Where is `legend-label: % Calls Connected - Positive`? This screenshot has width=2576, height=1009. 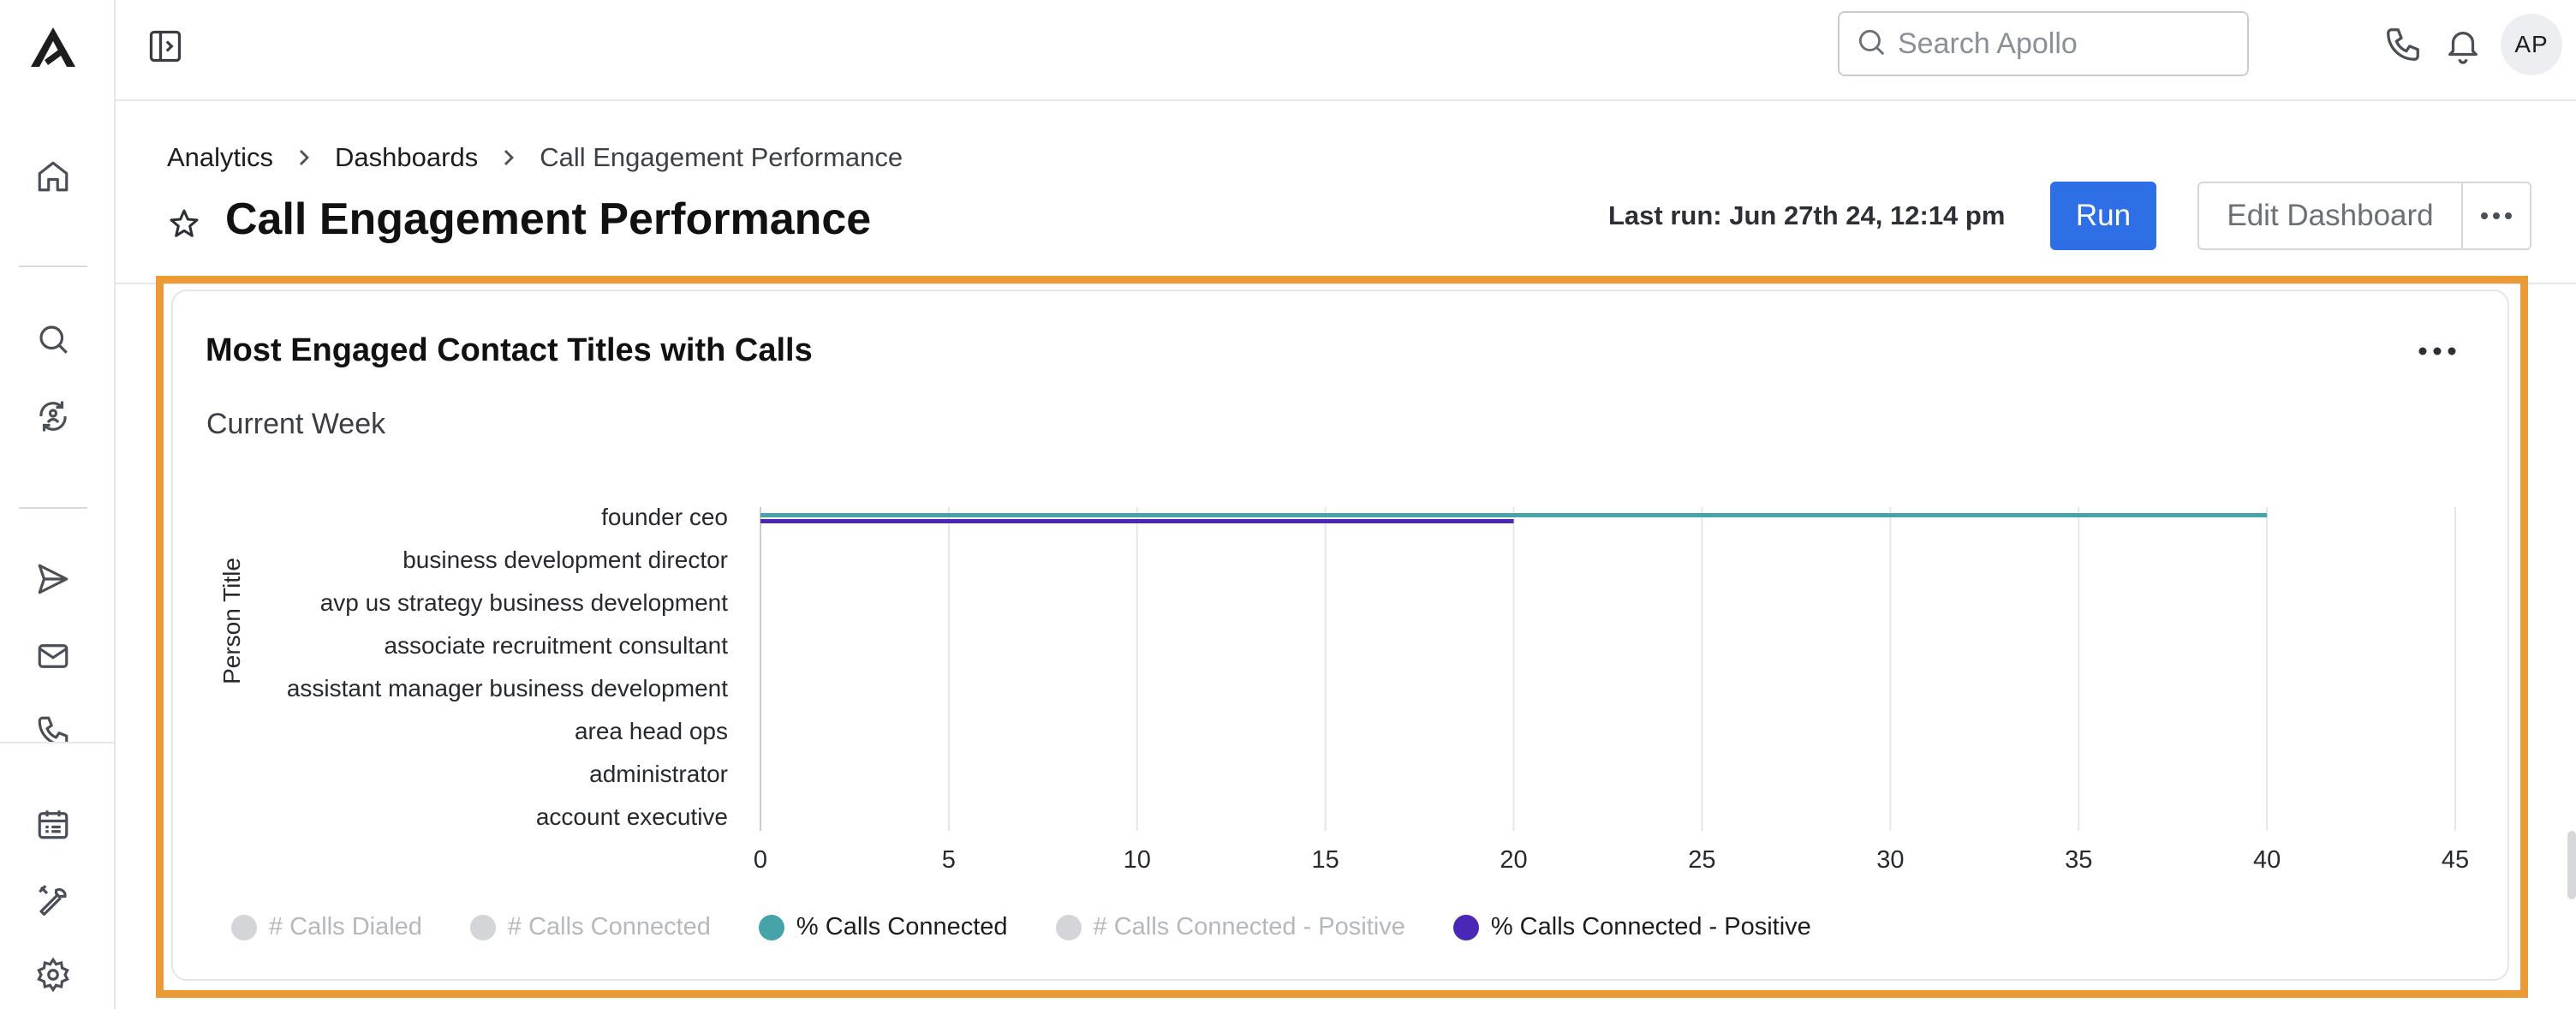
legend-label: % Calls Connected - Positive is located at coordinates (1650, 927).